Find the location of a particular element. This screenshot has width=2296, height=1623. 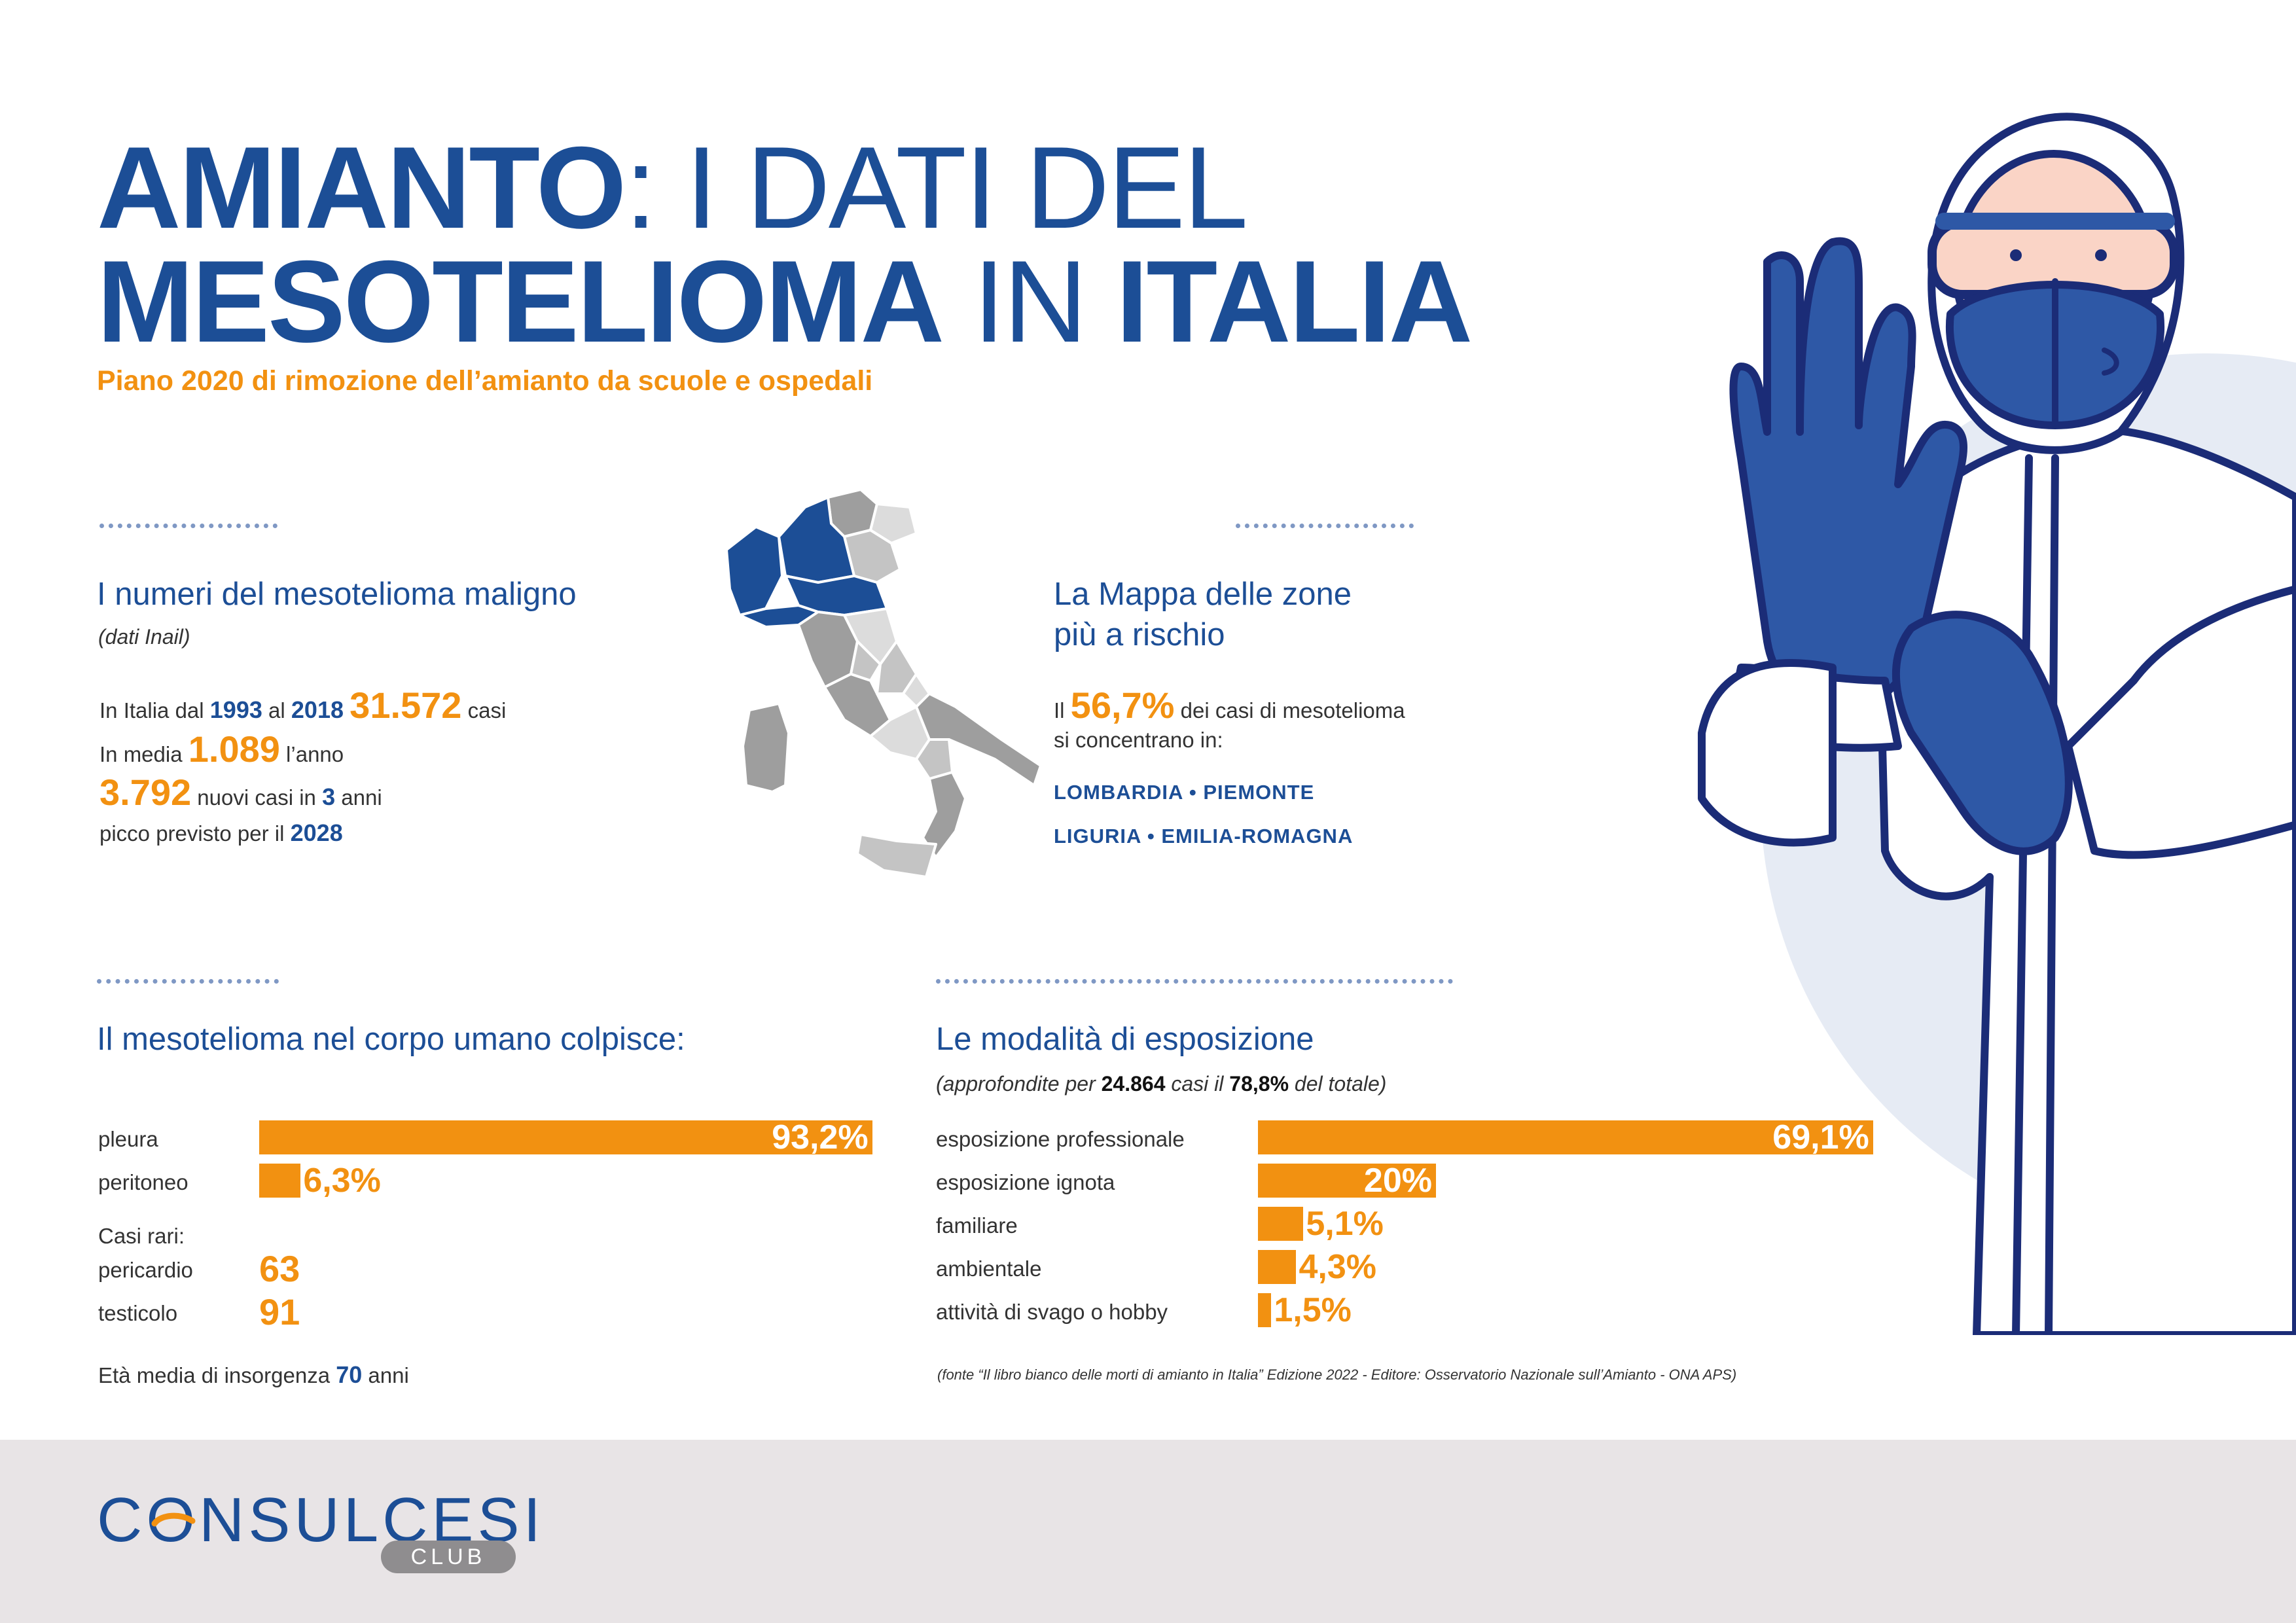

year-2018: 2018 is located at coordinates (317, 710).